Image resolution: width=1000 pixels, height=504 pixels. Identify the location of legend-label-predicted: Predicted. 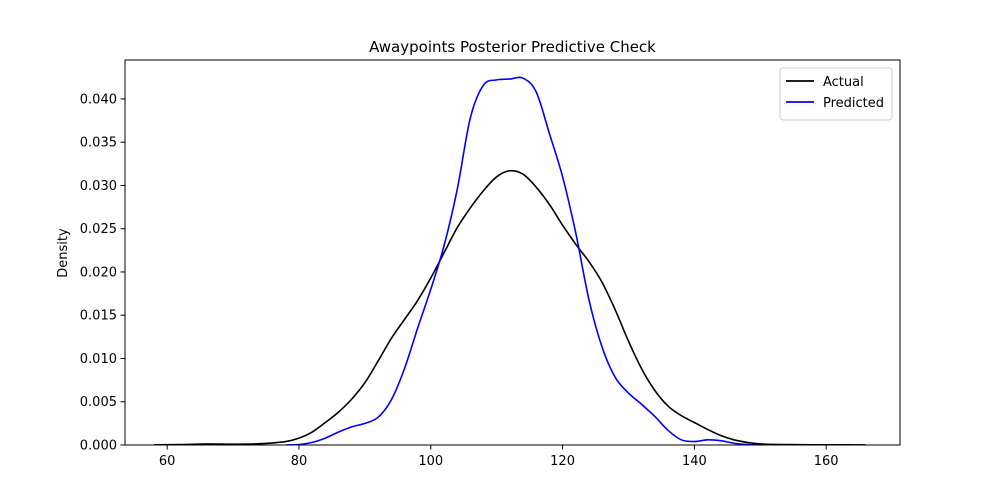
(853, 103).